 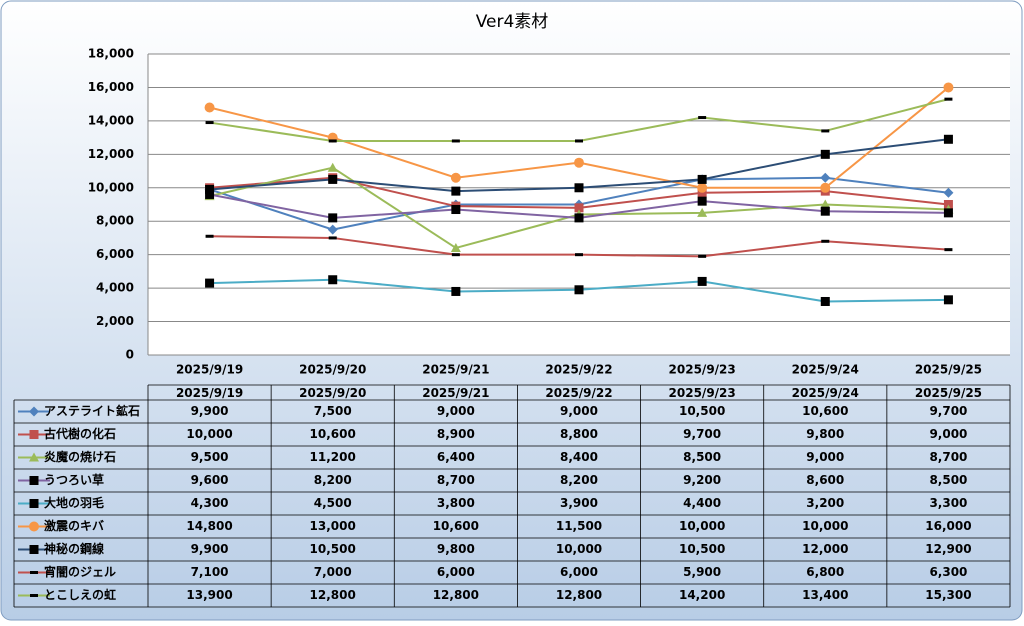 What do you see at coordinates (333, 572) in the screenshot?
I see `table-cell: 7,000` at bounding box center [333, 572].